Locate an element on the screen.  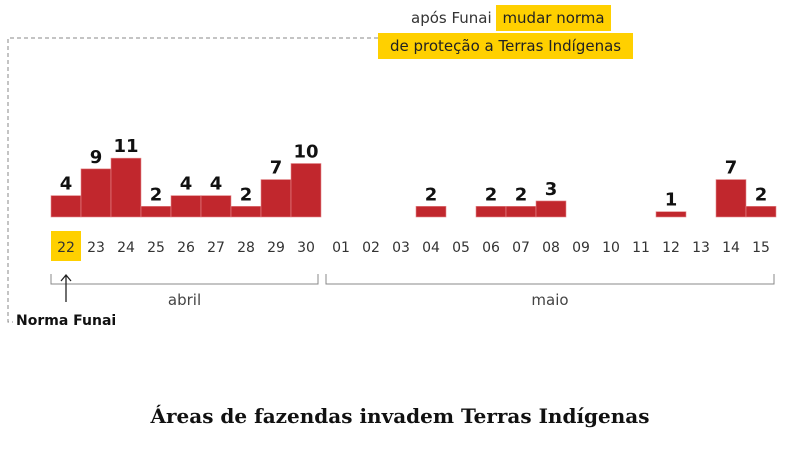
tick-label: 30 is located at coordinates (306, 248).